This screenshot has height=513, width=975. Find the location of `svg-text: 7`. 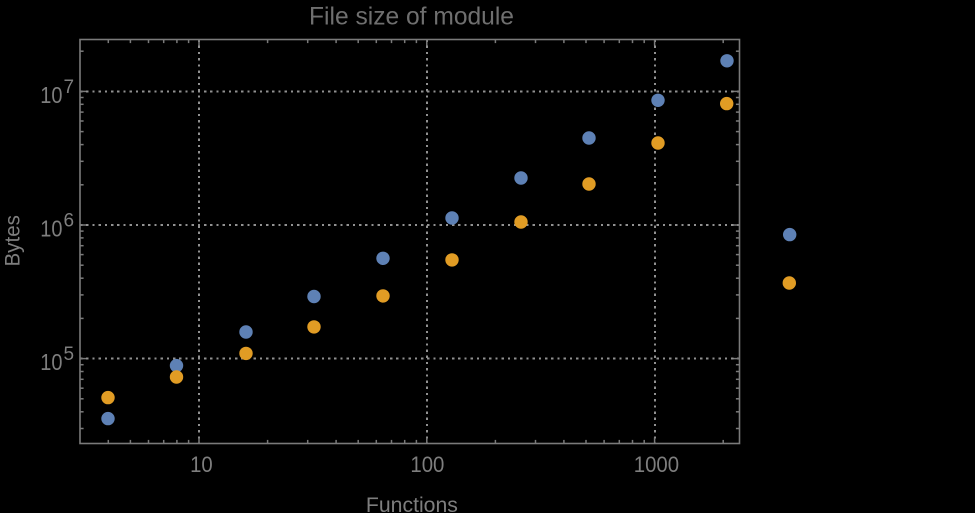

svg-text: 7 is located at coordinates (69, 87).